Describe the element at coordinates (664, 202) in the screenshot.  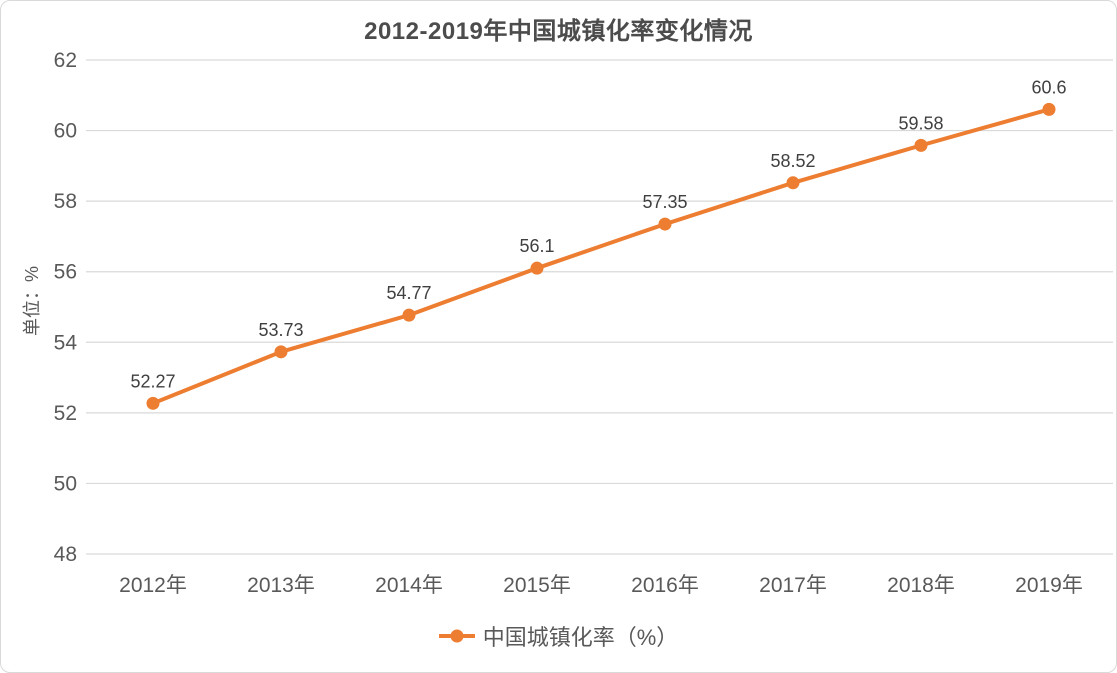
I see `data-point-label: 57.35` at that location.